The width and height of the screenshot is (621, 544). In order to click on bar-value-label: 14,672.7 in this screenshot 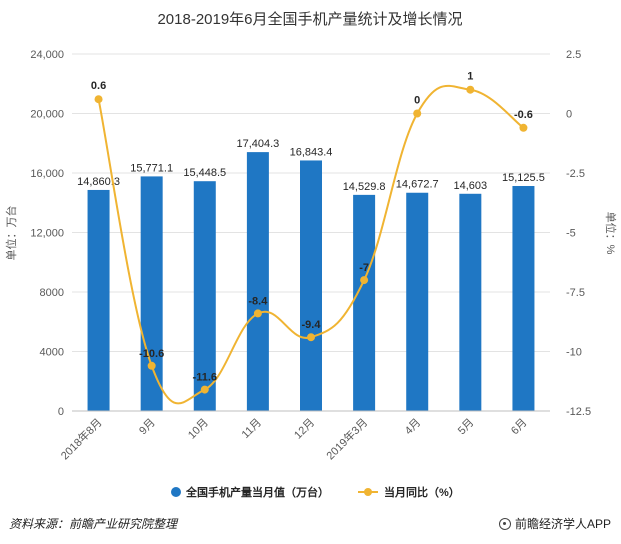, I will do `click(417, 185)`.